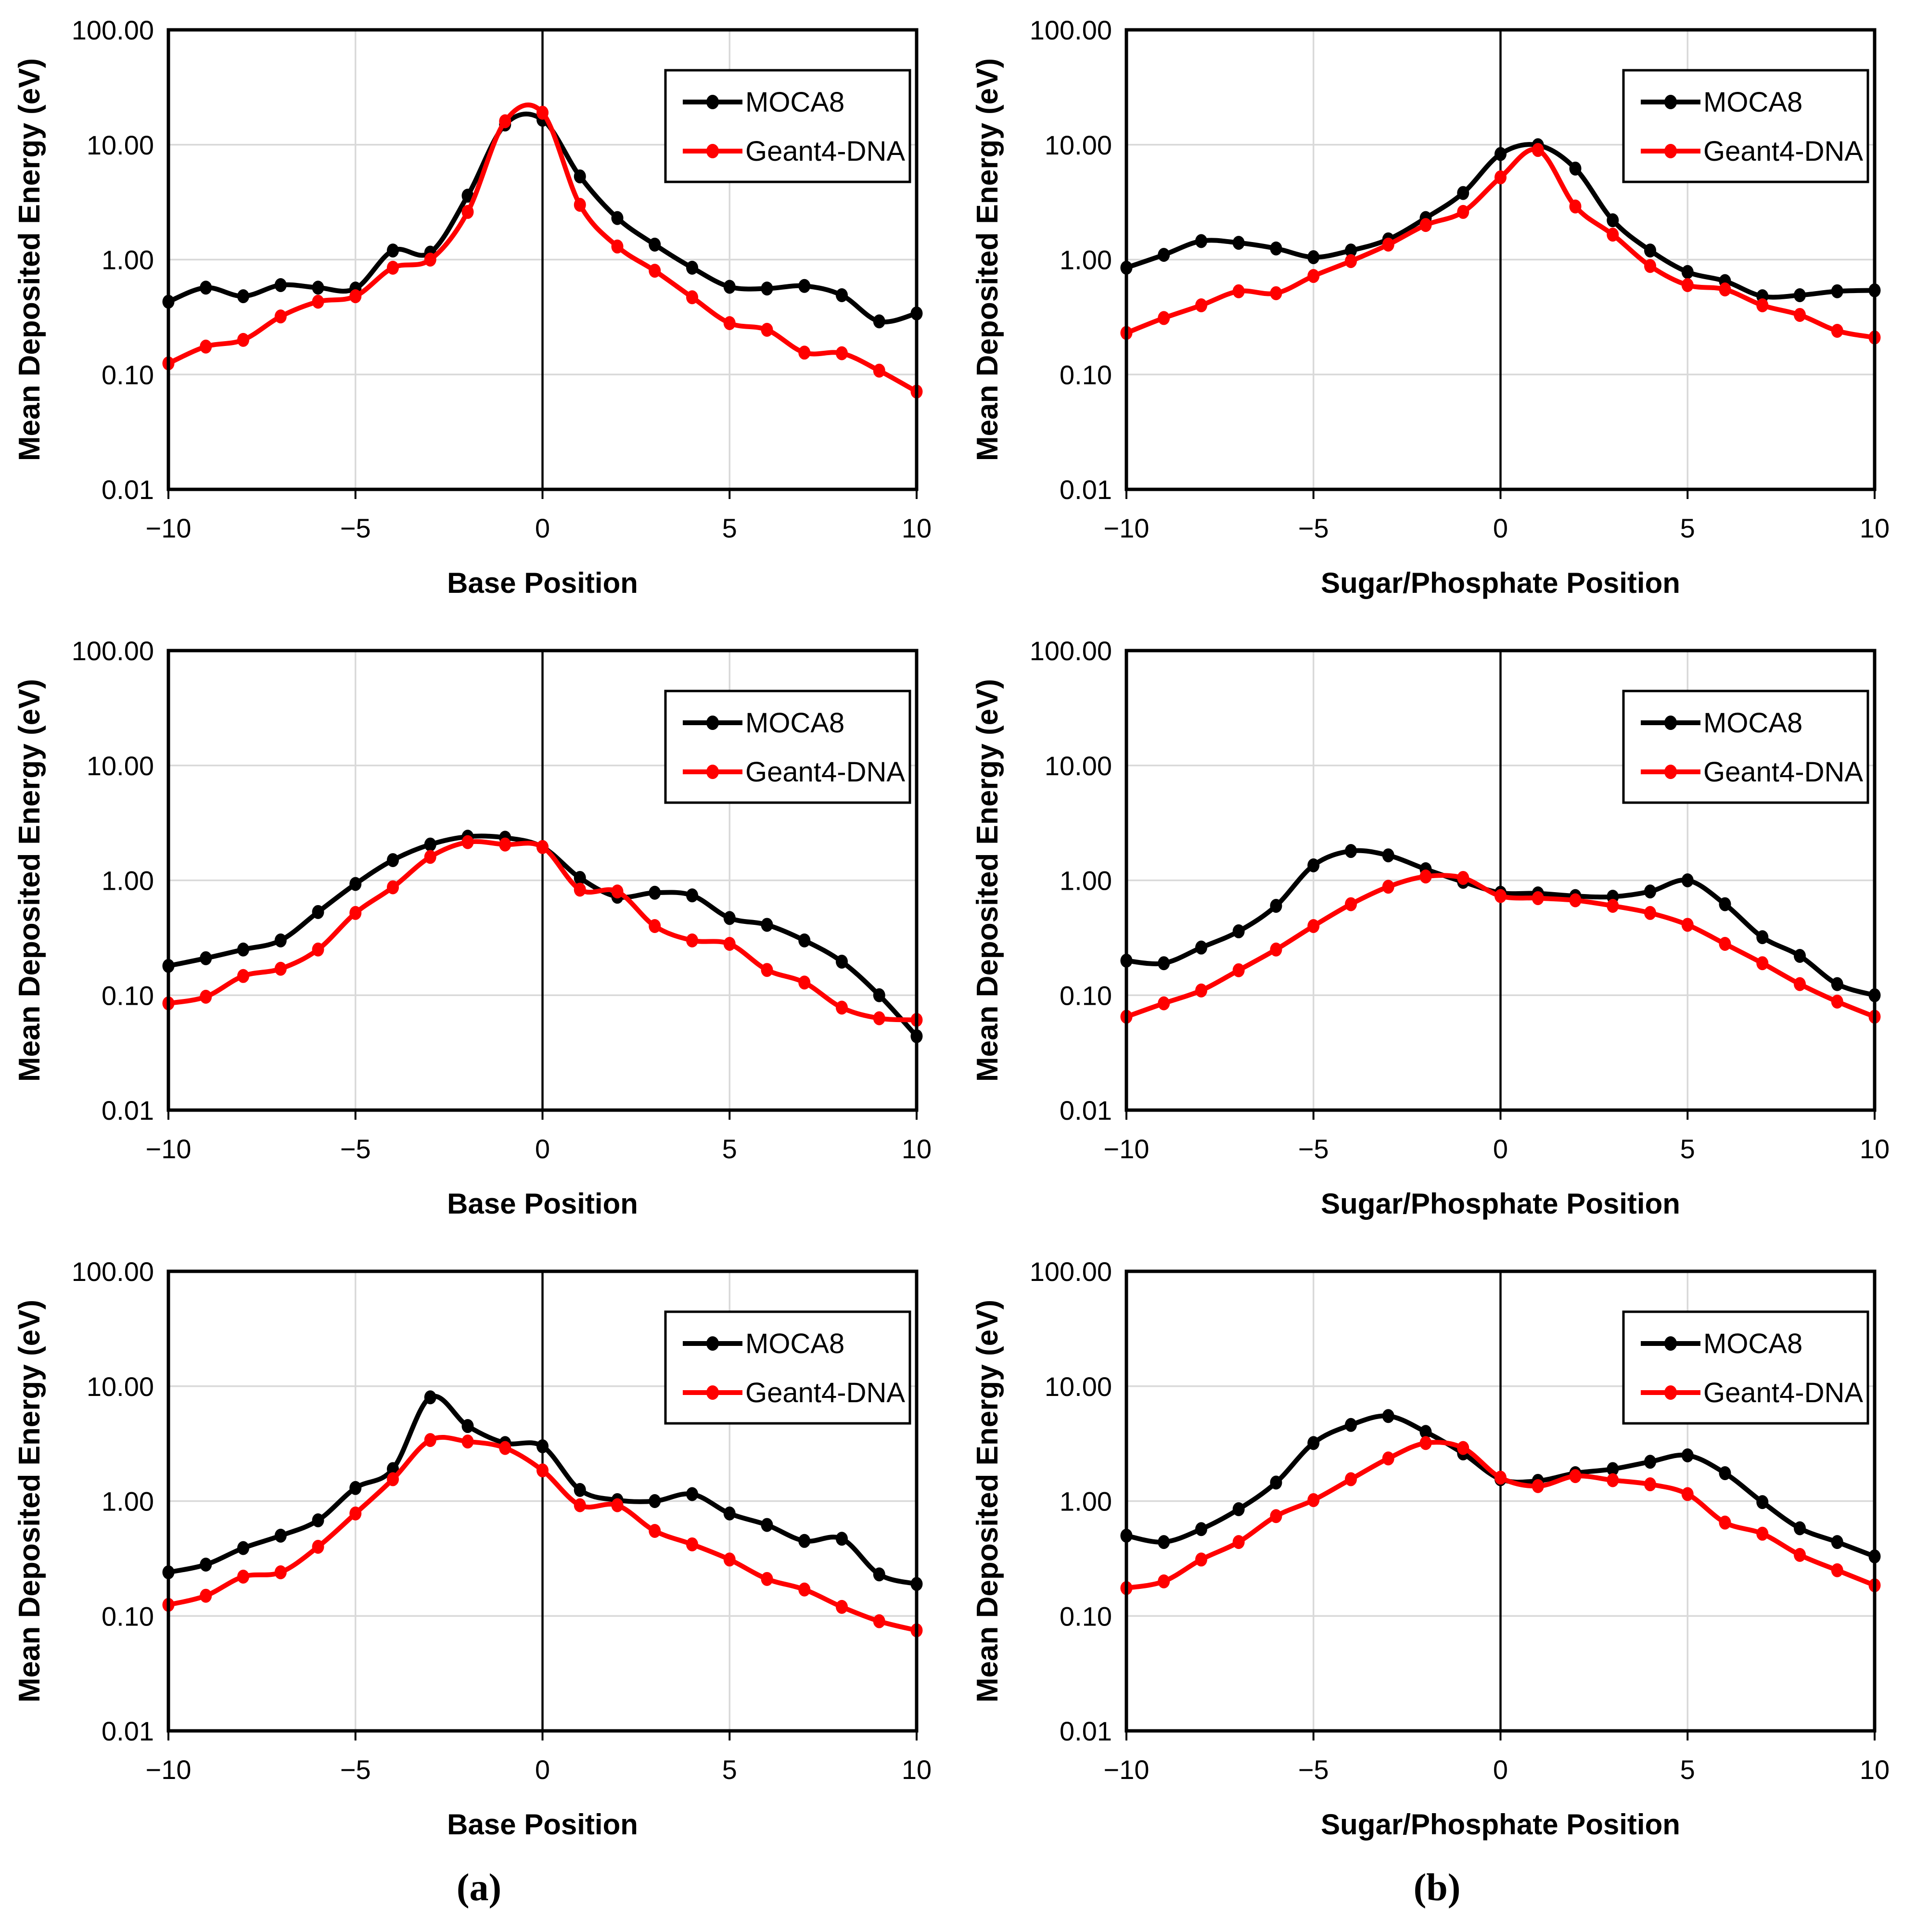 Image resolution: width=1916 pixels, height=1932 pixels. Describe the element at coordinates (128, 1731) in the screenshot. I see `y-tick-label-0.01: 0.01` at that location.